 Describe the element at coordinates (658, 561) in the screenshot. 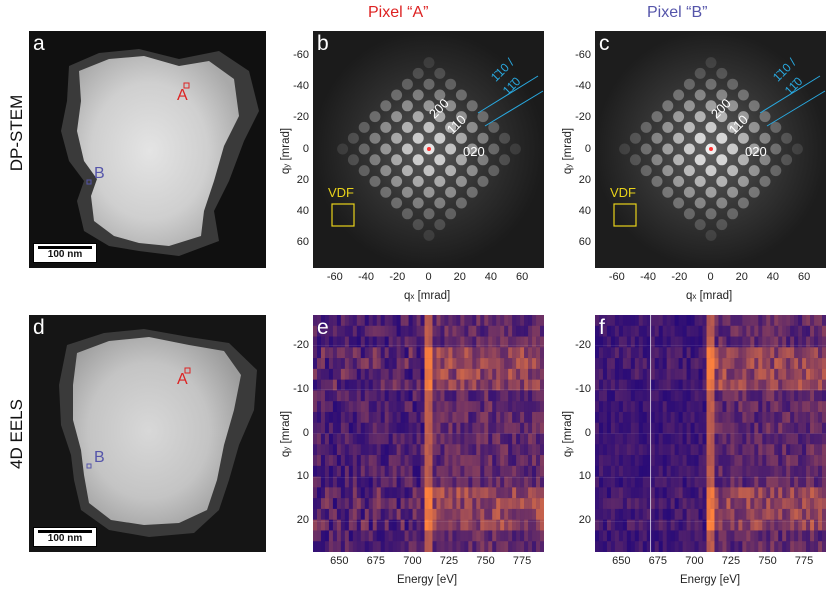

I see `x-tick-label: 675` at that location.